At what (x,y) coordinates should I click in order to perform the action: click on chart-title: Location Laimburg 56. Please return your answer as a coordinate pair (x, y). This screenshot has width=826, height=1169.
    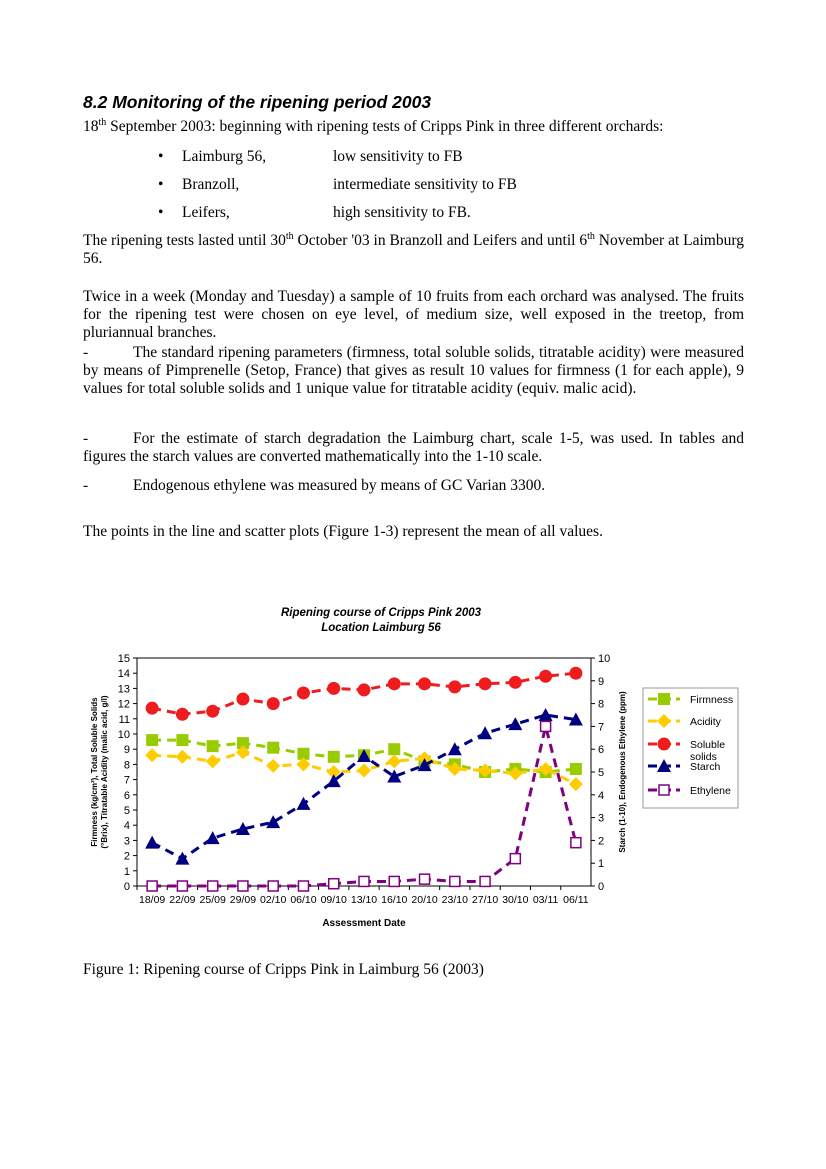
    Looking at the image, I should click on (381, 628).